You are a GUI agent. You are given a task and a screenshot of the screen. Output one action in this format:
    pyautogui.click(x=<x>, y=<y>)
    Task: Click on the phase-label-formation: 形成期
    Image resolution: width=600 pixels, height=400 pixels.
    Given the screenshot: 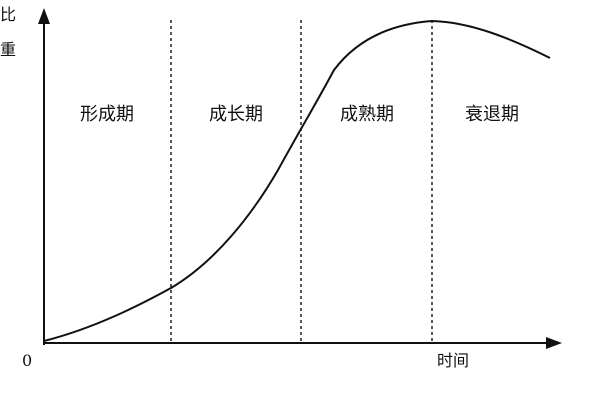 What is the action you would take?
    pyautogui.click(x=107, y=114)
    